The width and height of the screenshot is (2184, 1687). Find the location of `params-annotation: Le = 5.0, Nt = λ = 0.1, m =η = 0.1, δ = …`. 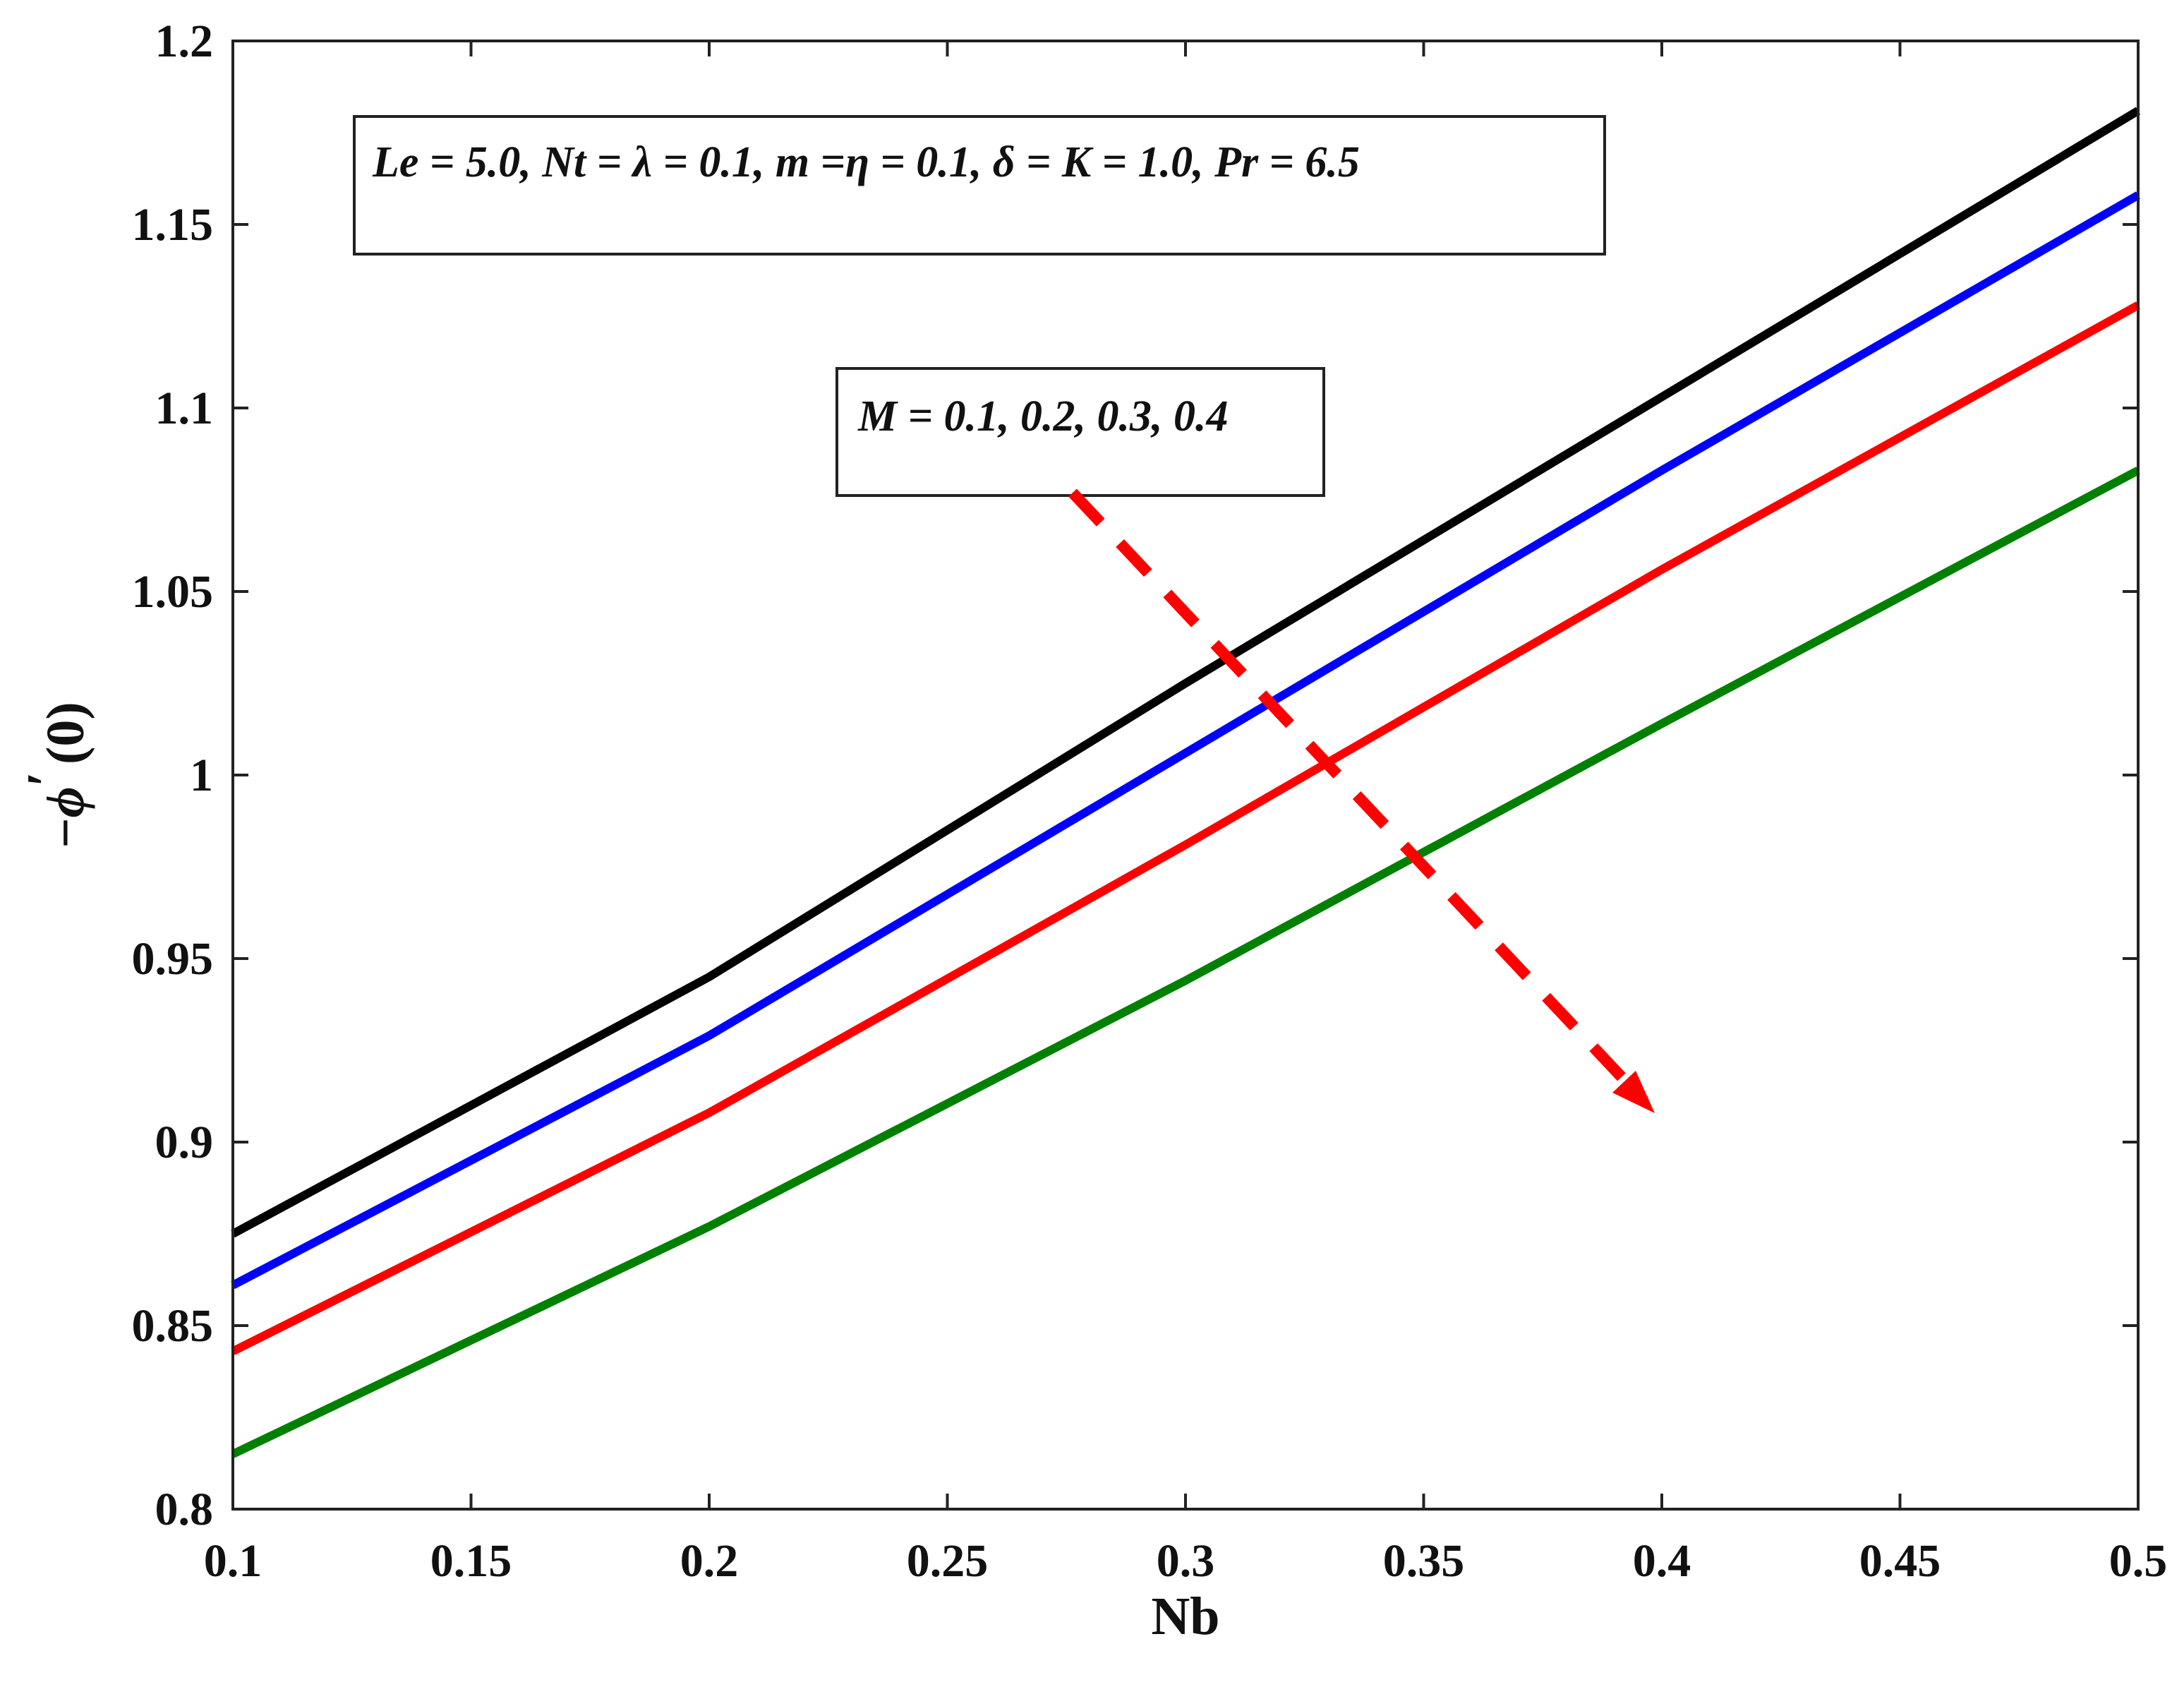

params-annotation: Le = 5.0, Nt = λ = 0.1, m =η = 0.1, δ = … is located at coordinates (866, 162).